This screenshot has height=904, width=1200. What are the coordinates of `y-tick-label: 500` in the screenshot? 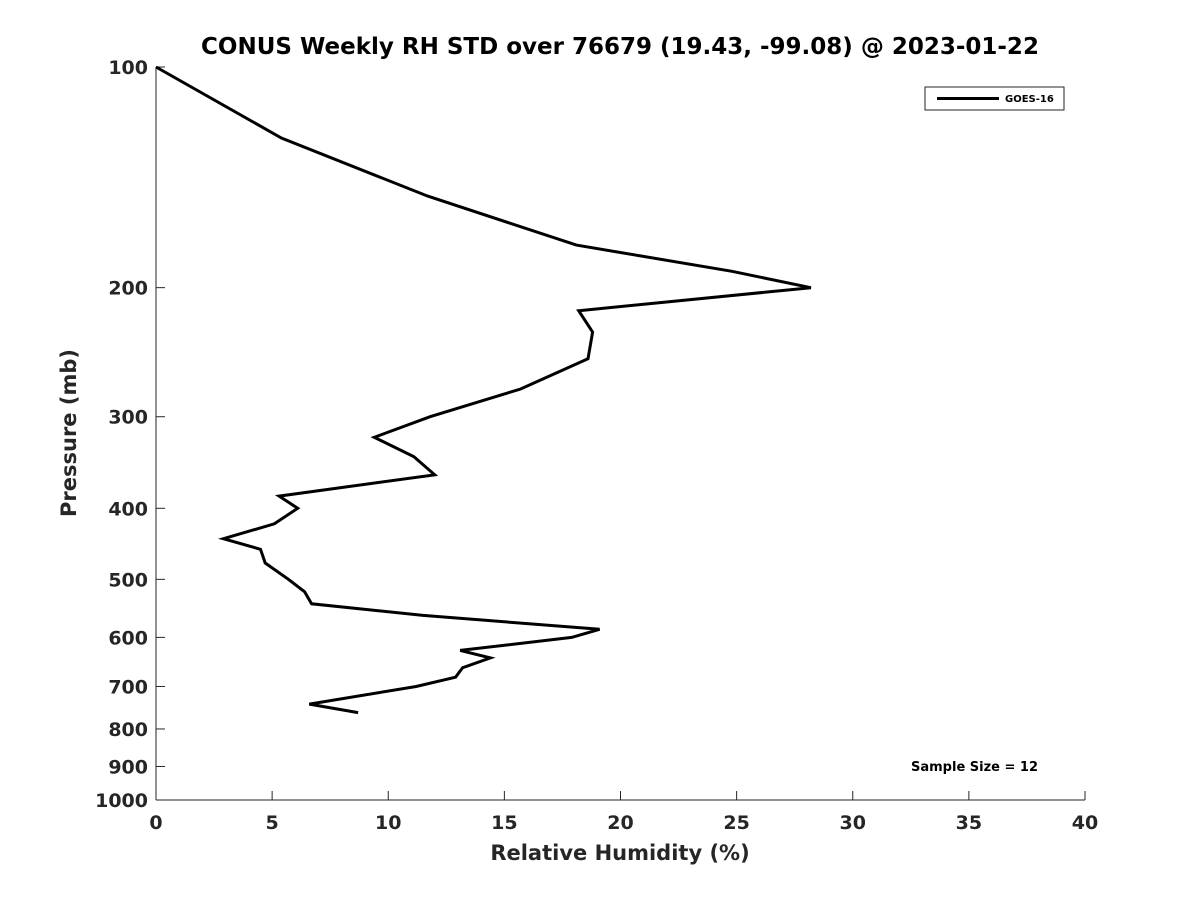 It's located at (128, 580).